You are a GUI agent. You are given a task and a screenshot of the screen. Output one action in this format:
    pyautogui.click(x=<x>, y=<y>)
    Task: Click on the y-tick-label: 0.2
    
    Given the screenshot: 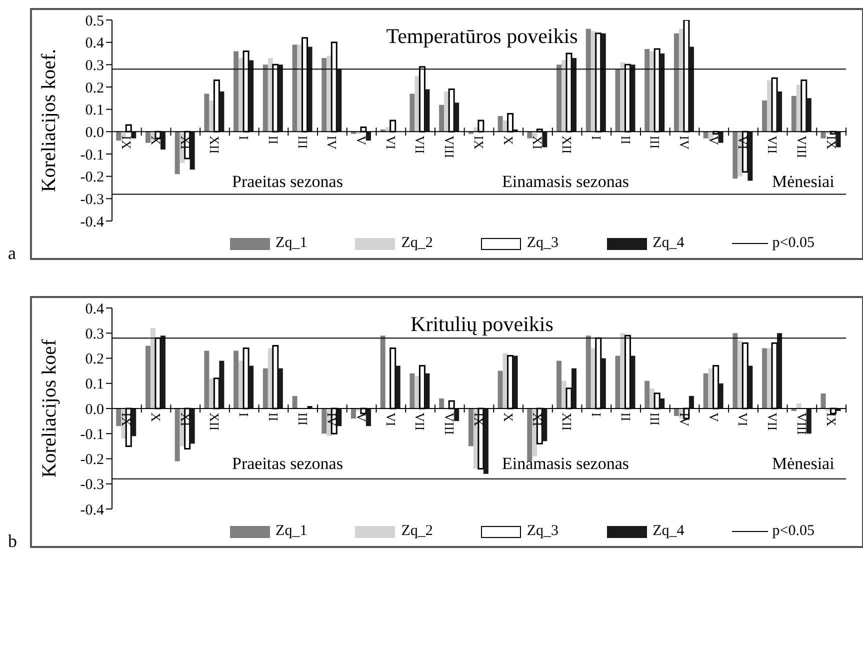 What is the action you would take?
    pyautogui.click(x=94, y=360)
    